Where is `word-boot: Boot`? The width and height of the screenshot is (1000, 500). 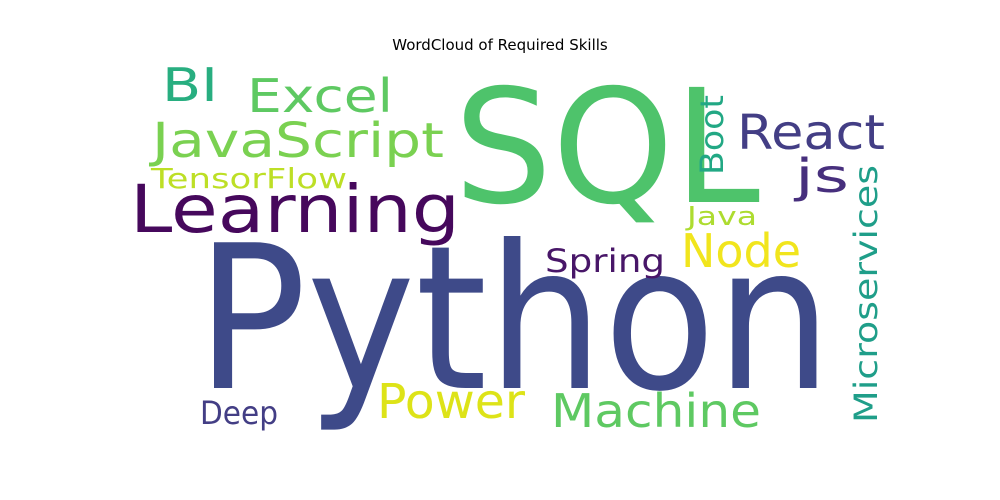
word-boot: Boot is located at coordinates (712, 135).